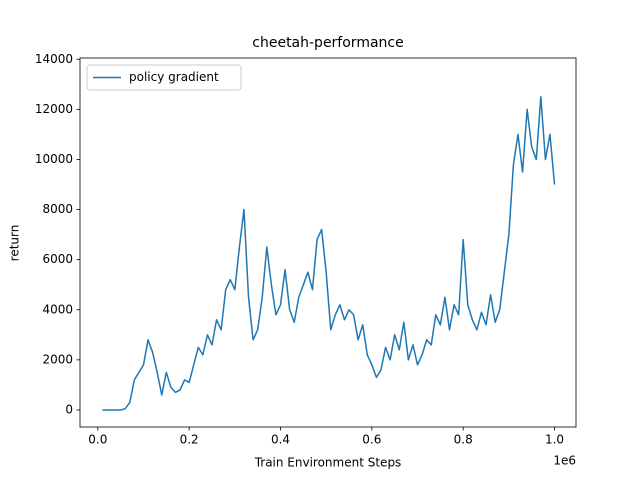 The width and height of the screenshot is (640, 484). Describe the element at coordinates (371, 440) in the screenshot. I see `x-tick-label: 0.6` at that location.